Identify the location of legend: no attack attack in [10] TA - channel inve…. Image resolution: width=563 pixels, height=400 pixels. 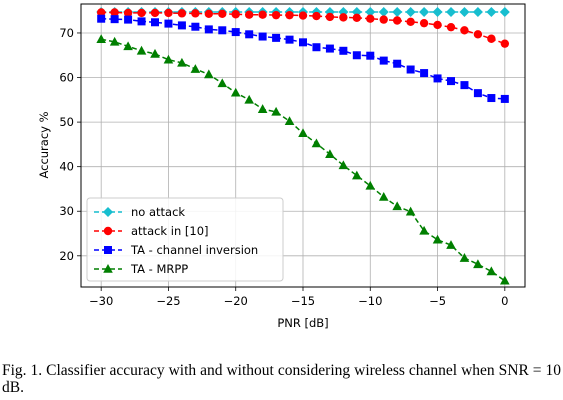
(185, 239).